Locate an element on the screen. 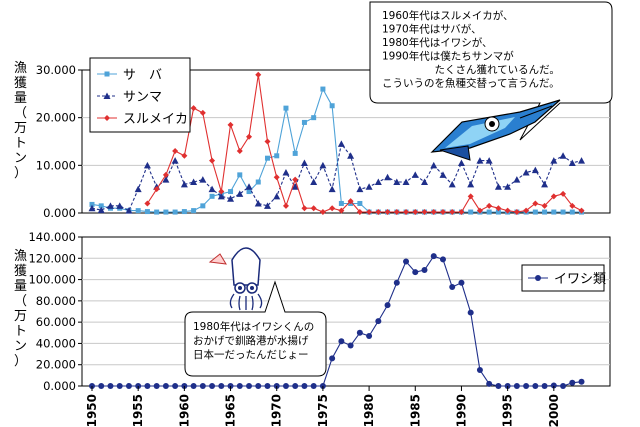  x-tick-label: 1965 is located at coordinates (231, 410).